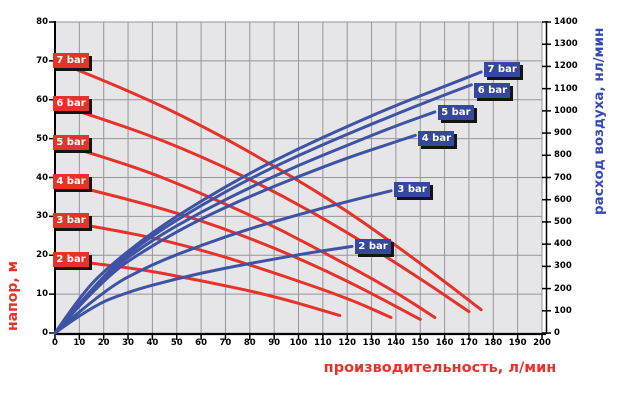 The width and height of the screenshot is (620, 403). What do you see at coordinates (557, 333) in the screenshot?
I see `y-right-tick-label: 0` at bounding box center [557, 333].